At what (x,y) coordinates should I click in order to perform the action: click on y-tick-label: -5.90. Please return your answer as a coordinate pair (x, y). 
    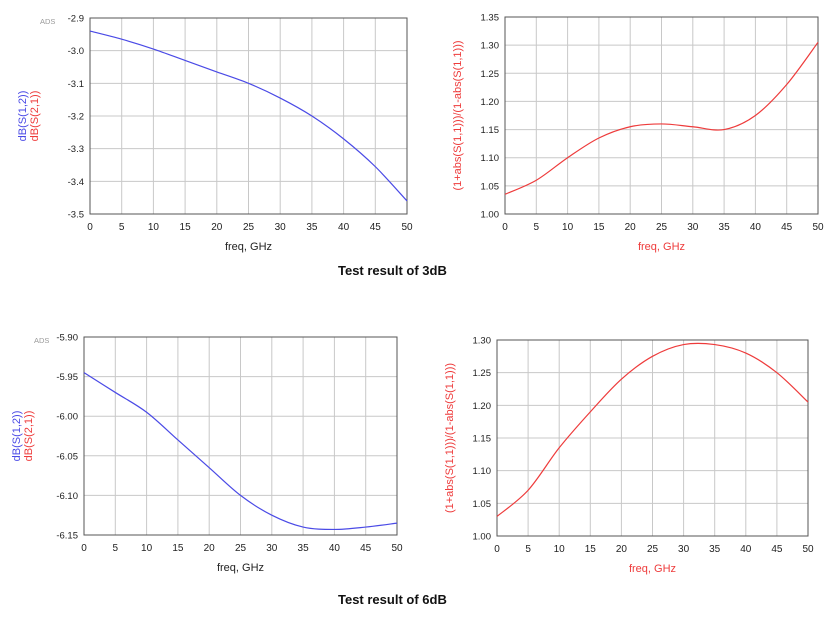
    Looking at the image, I should click on (67, 338).